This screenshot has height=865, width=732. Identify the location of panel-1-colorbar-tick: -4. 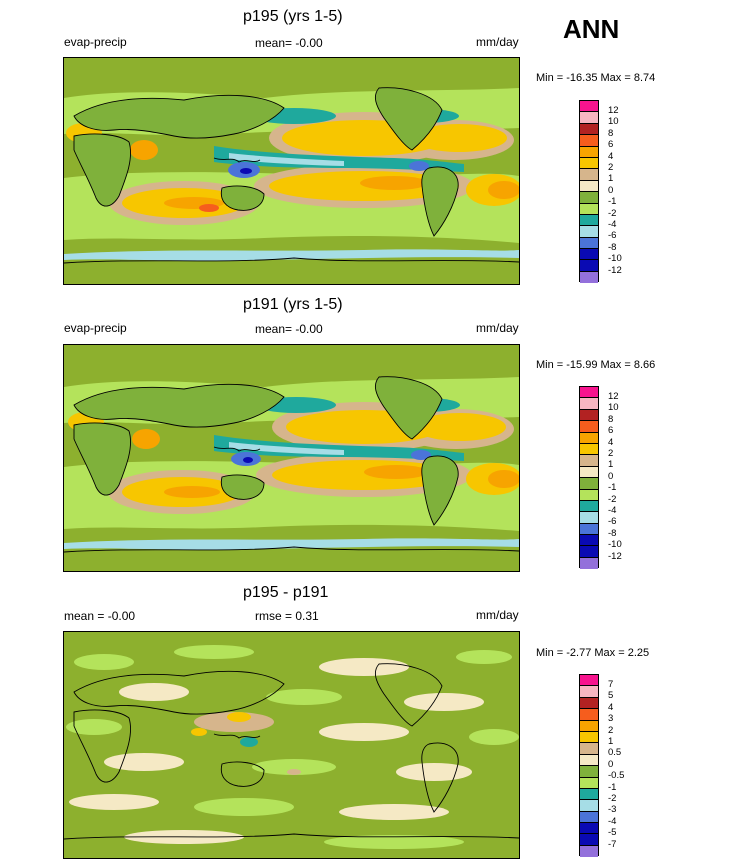
(612, 224).